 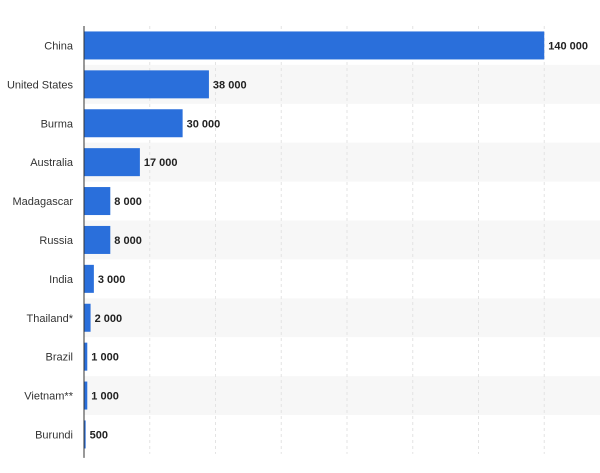 What do you see at coordinates (48, 397) in the screenshot?
I see `category-label: Vietnam**` at bounding box center [48, 397].